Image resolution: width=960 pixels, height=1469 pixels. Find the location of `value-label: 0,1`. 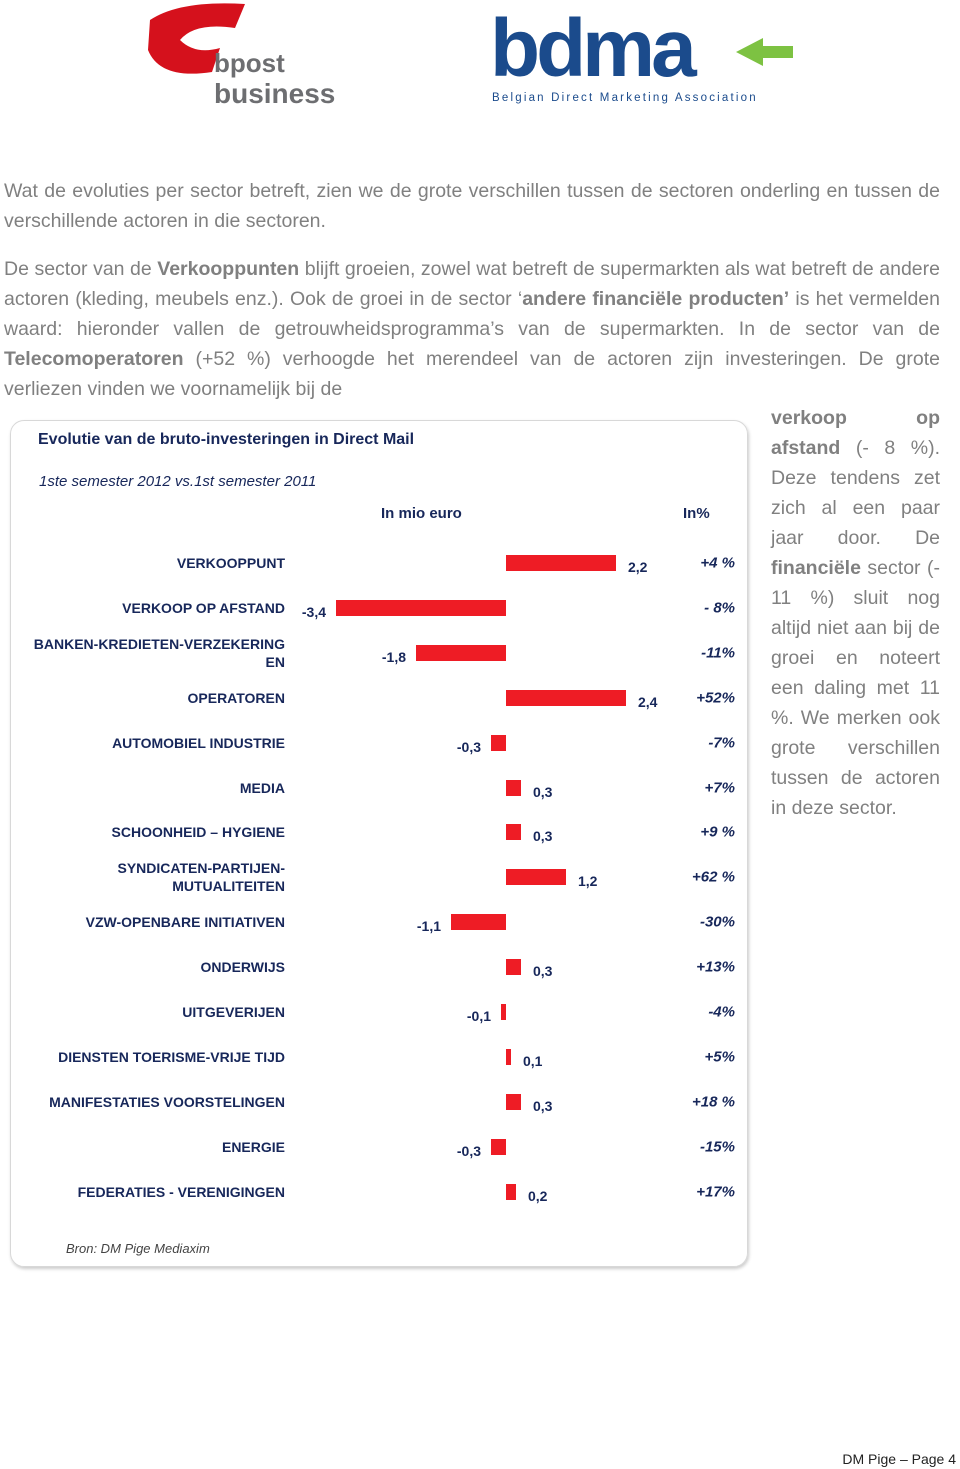

value-label: 0,1 is located at coordinates (533, 1060).